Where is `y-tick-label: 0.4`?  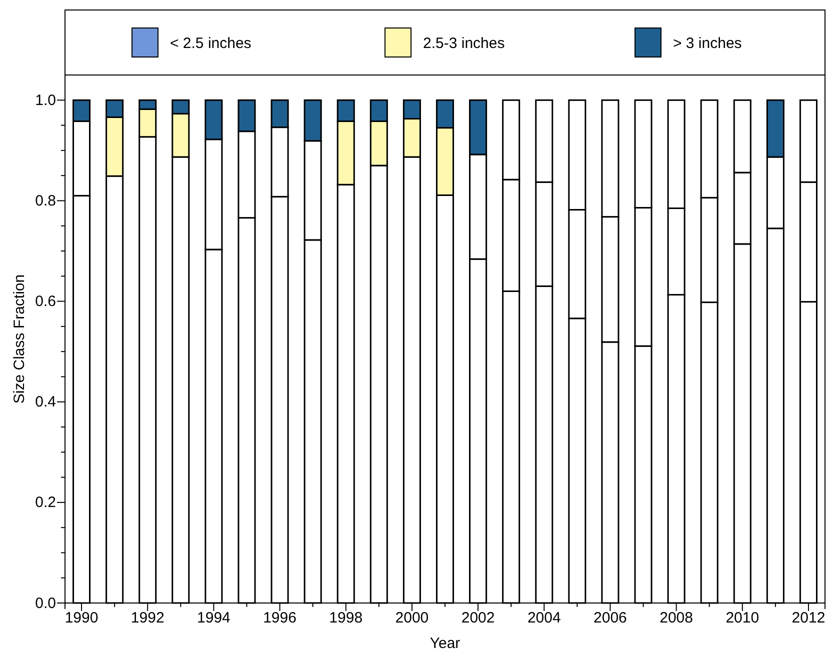
y-tick-label: 0.4 is located at coordinates (45, 402).